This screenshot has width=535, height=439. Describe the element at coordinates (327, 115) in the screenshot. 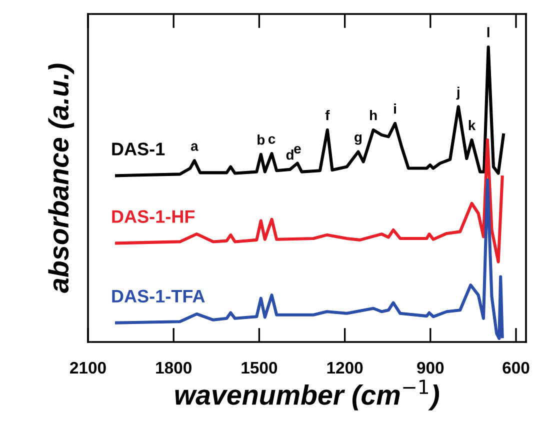

I see `annotation: f` at that location.